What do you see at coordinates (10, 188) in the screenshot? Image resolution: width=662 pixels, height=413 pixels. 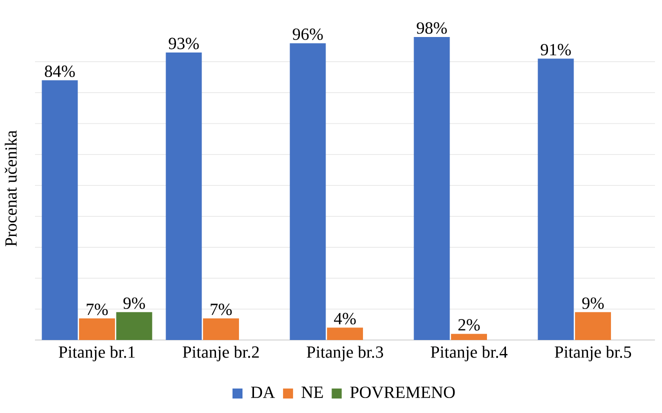 I see `y-axis-title: Procenat učenika` at bounding box center [10, 188].